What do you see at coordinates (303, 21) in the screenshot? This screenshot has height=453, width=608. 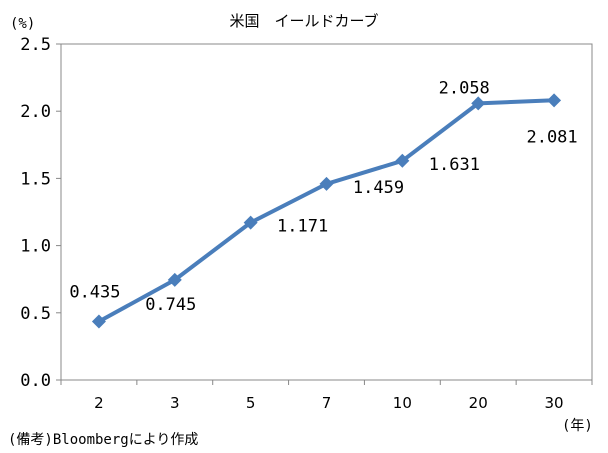 I see `chart-title: 米国 イールドカーブ` at bounding box center [303, 21].